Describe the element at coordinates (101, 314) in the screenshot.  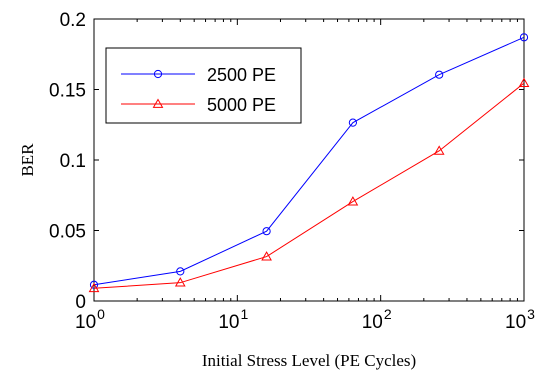
I see `x-tick-exponent: 0` at that location.